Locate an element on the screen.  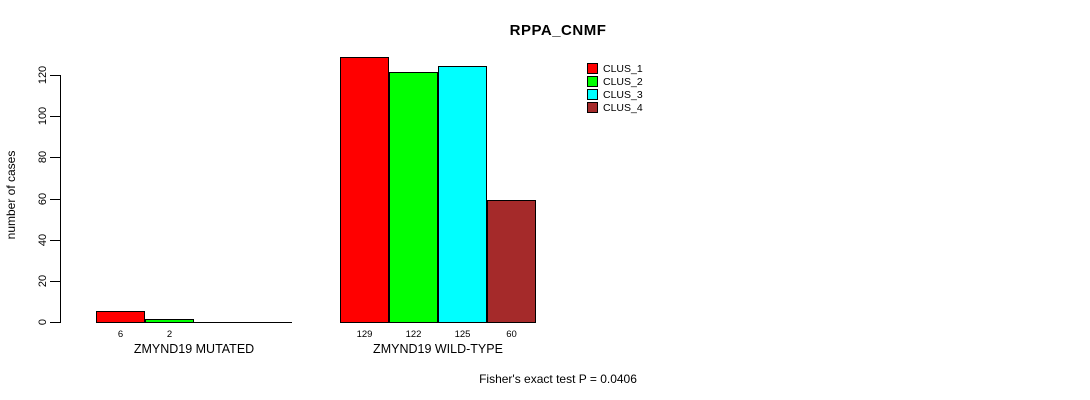
x-axis-baseline is located at coordinates (194, 322).